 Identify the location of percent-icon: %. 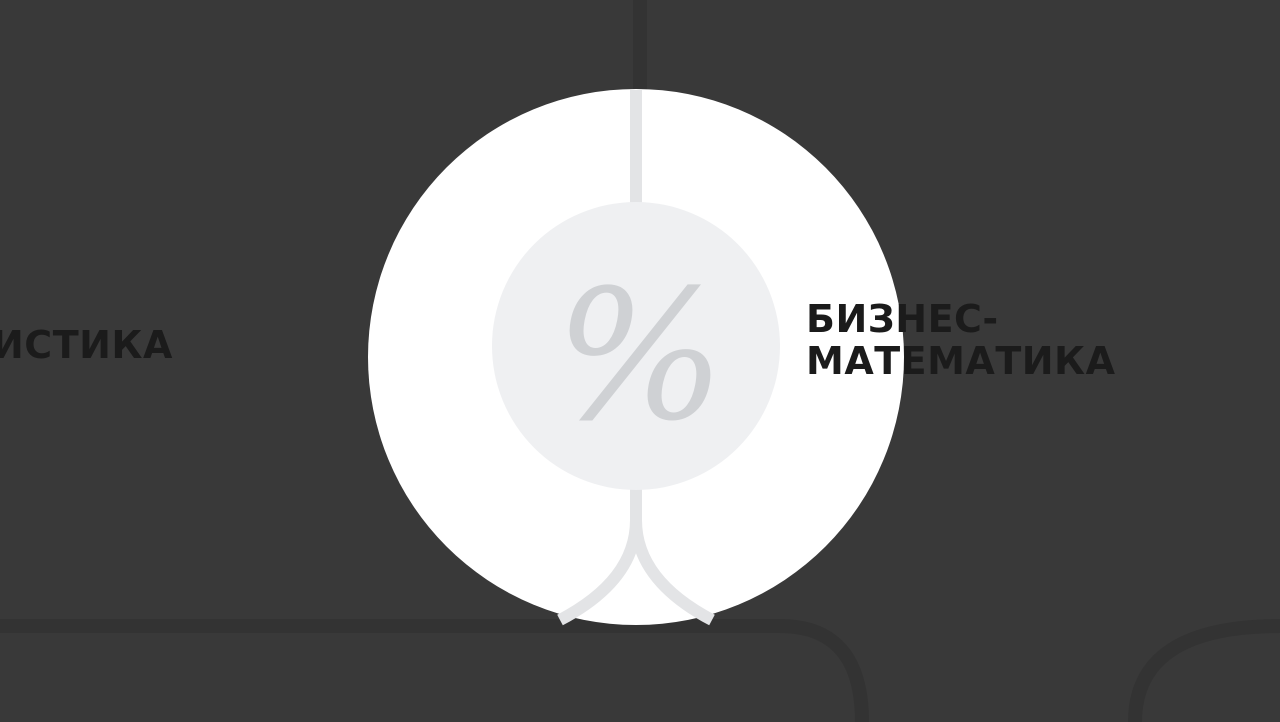
(639, 356).